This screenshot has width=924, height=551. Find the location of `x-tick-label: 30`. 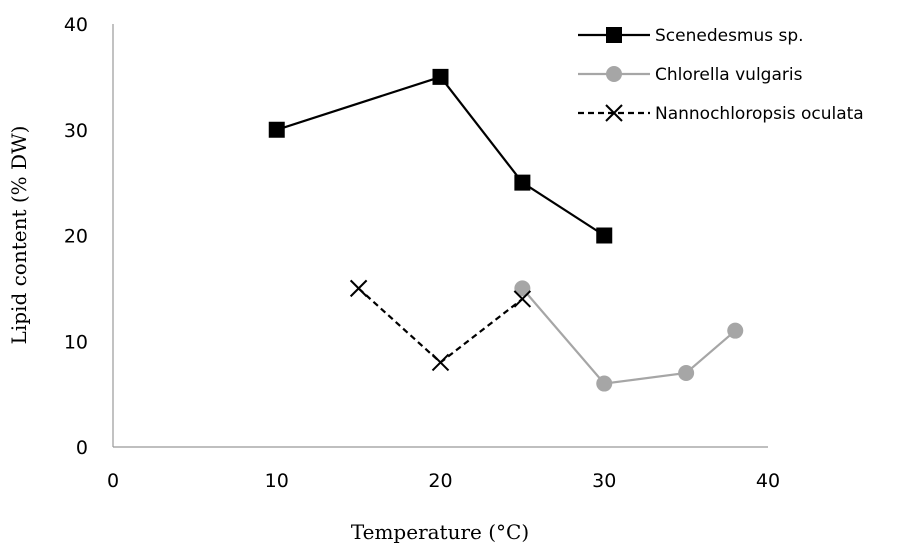

x-tick-label: 30 is located at coordinates (604, 481).